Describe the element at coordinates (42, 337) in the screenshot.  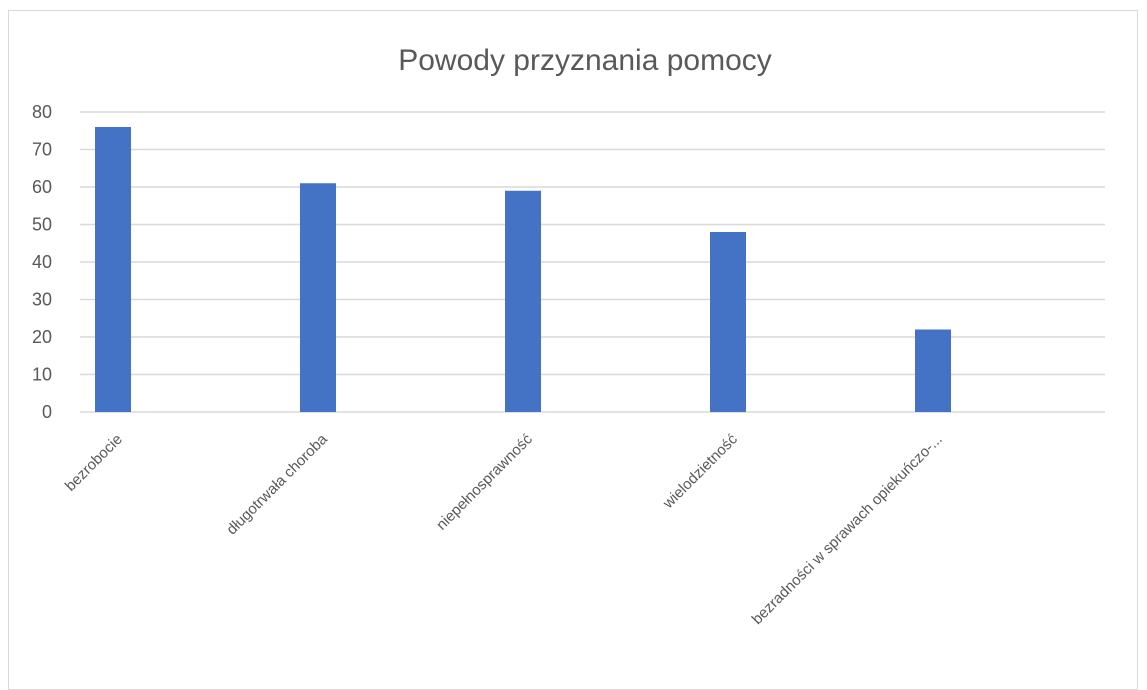
I see `y-tick-label: 20` at that location.